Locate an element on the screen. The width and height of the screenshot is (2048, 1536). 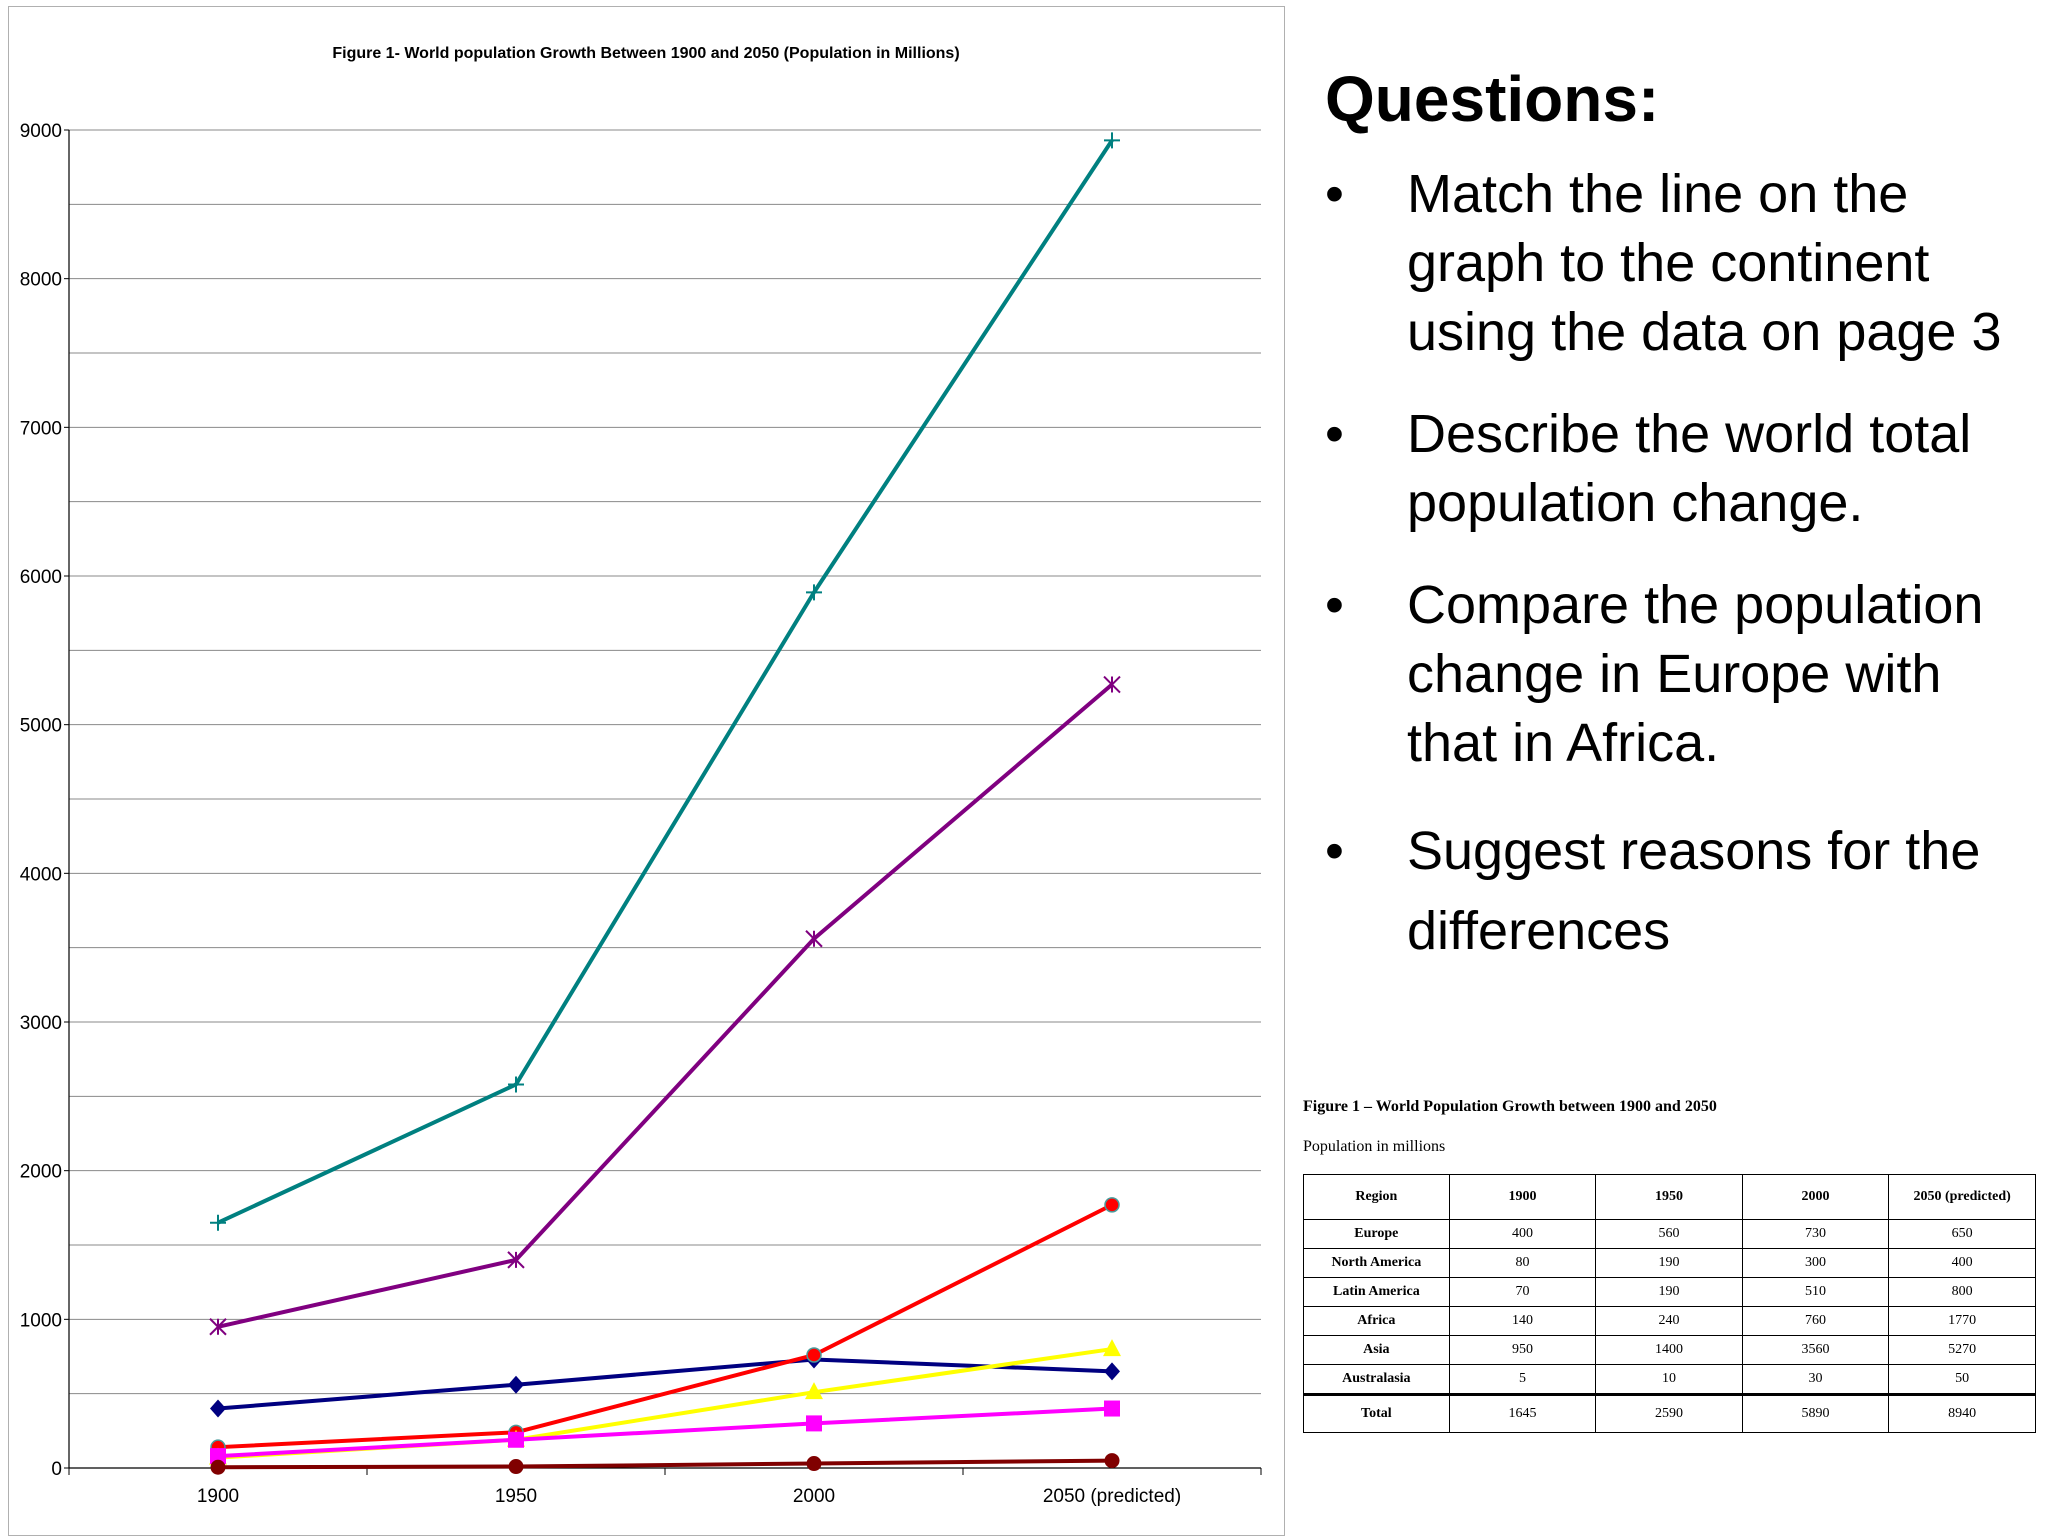
table-row: Australasia 5 10 30 50 is located at coordinates (1669, 1379).